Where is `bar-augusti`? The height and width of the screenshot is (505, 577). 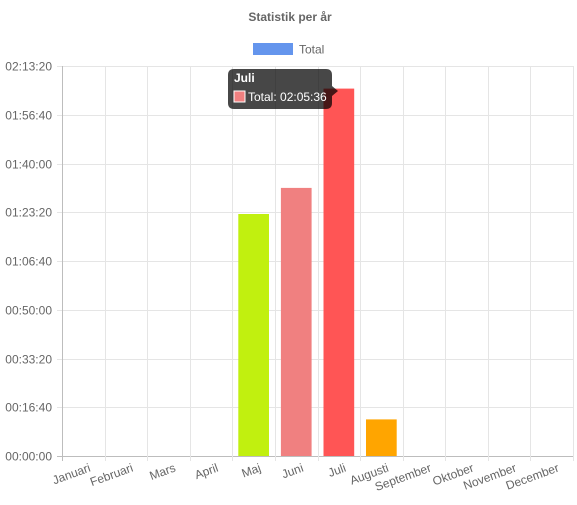
bar-augusti is located at coordinates (381, 437).